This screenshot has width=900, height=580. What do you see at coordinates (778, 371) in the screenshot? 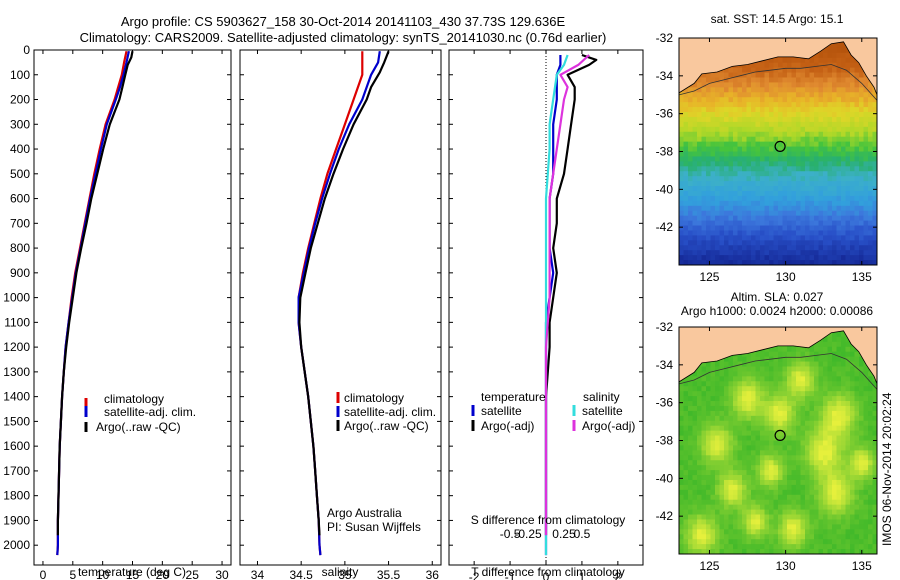
I see `shelf-contour` at bounding box center [778, 371].